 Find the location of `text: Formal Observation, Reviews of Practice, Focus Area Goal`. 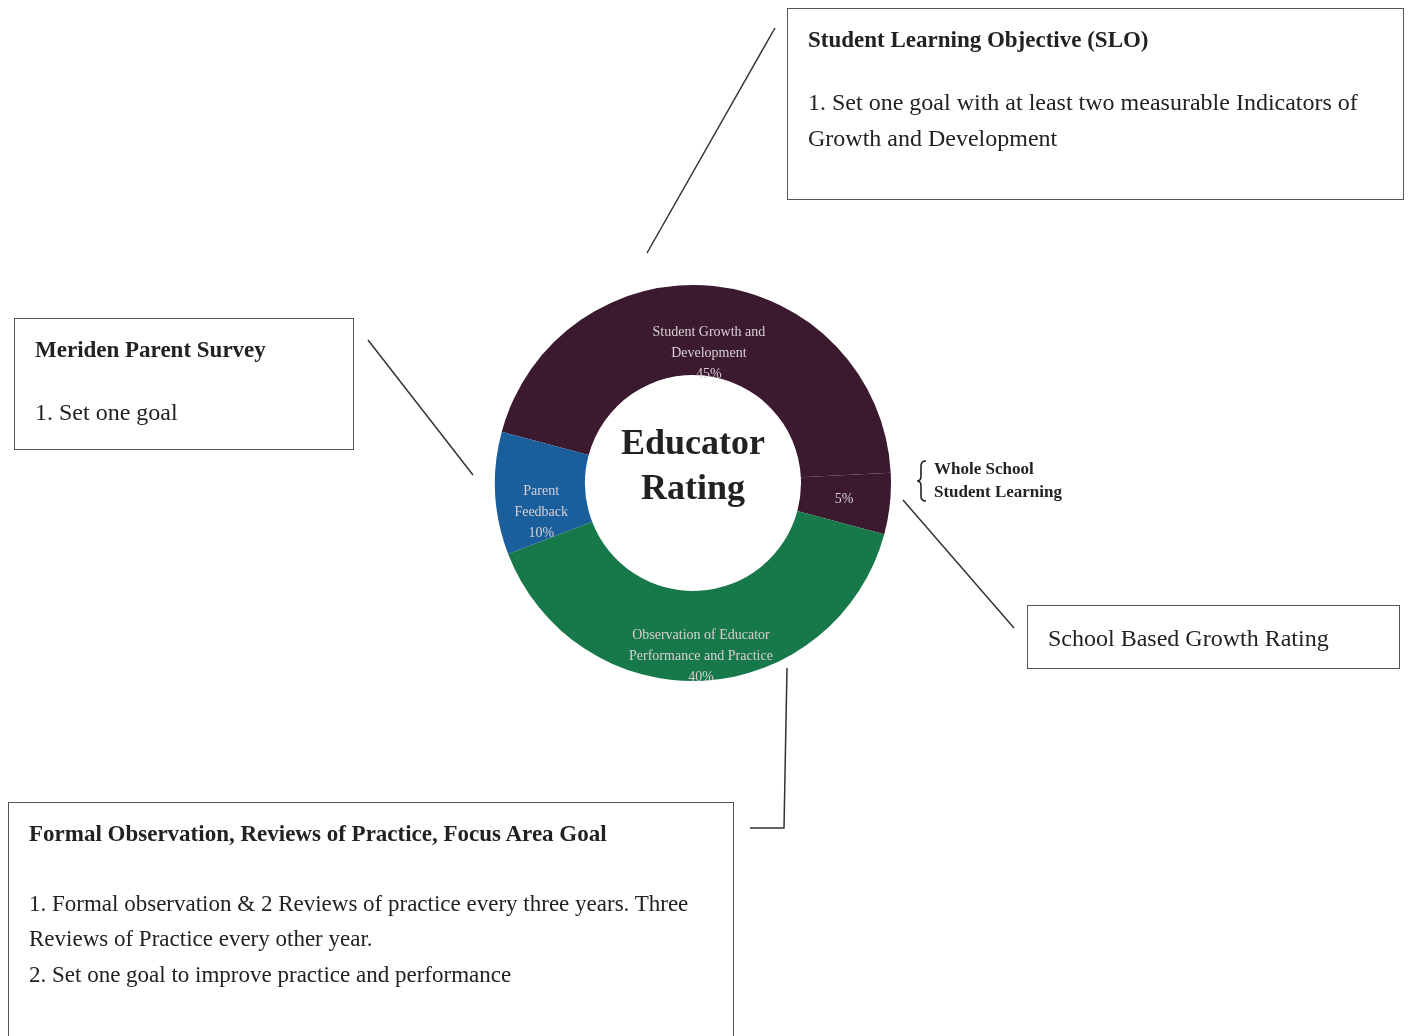

text: Formal Observation, Reviews of Practice, Focus Area Goal is located at coordinates (318, 834).